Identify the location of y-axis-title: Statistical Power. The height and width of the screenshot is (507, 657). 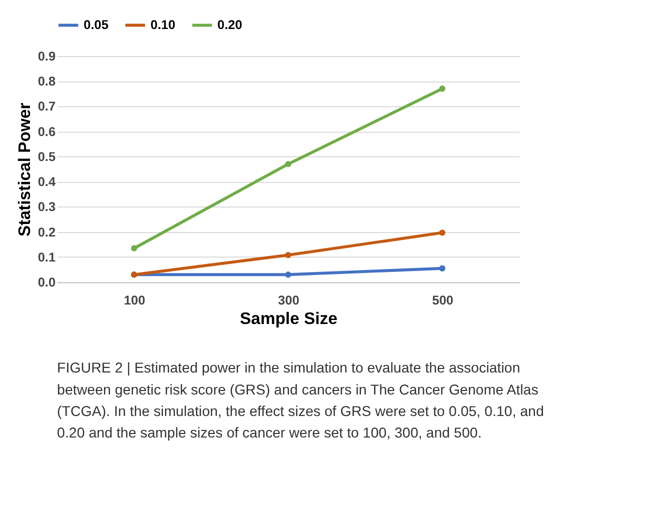
(24, 169).